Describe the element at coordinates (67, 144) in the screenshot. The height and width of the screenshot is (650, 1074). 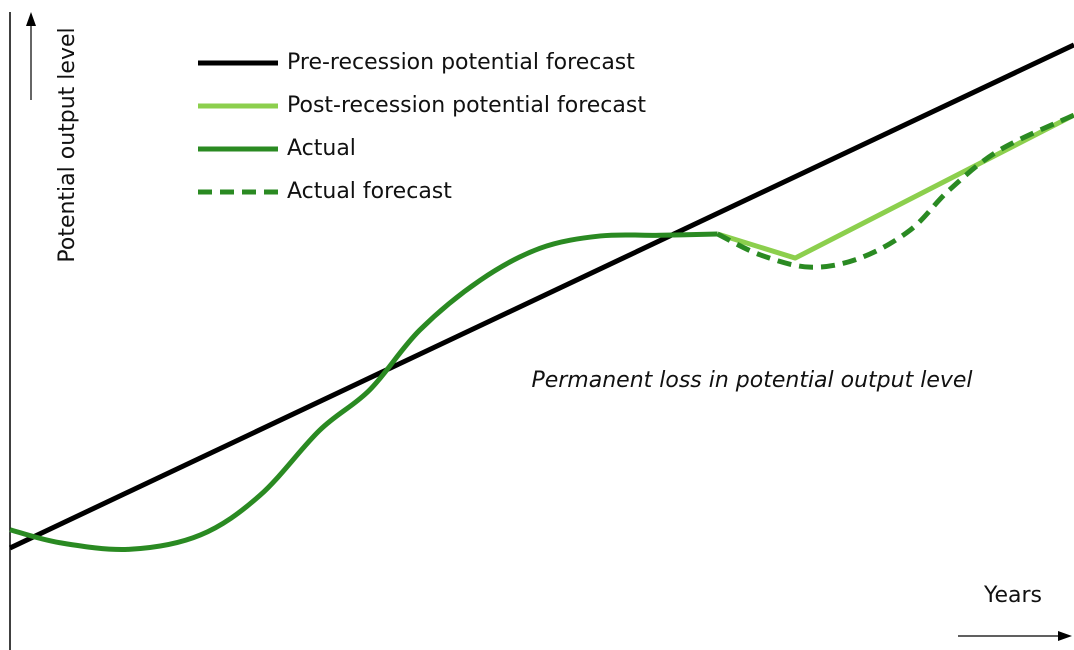
I see `y-axis-label: Potential output level` at that location.